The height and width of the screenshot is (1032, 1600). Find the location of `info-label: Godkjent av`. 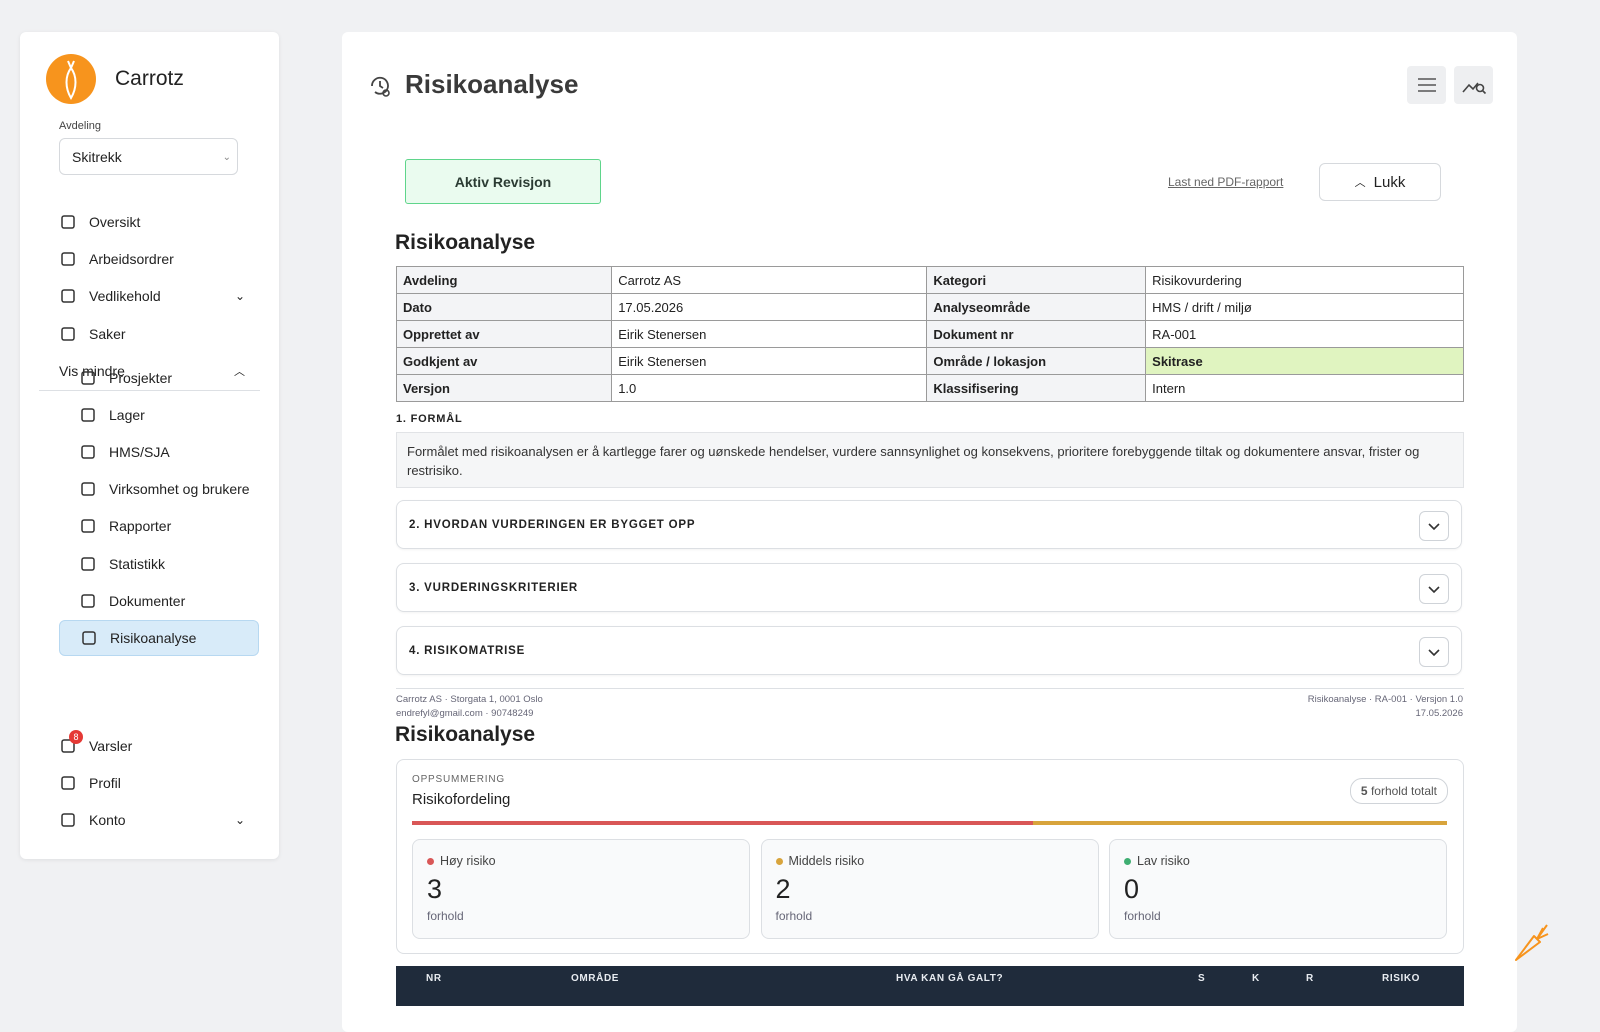

info-label: Godkjent av is located at coordinates (504, 361).